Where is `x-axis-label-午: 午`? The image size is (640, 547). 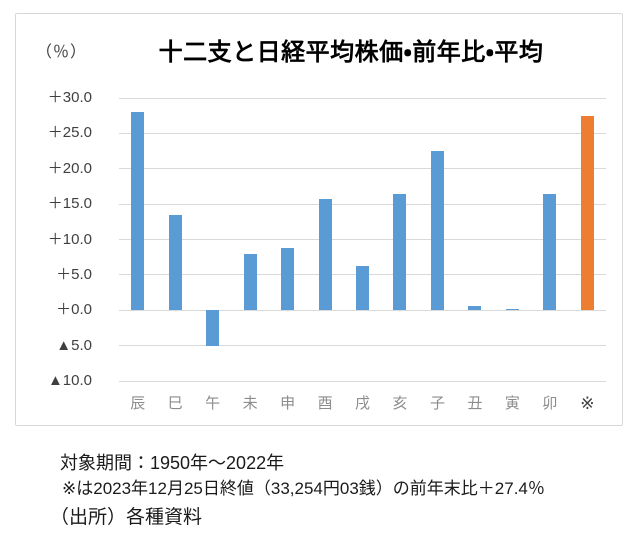
x-axis-label-午: 午 is located at coordinates (213, 403).